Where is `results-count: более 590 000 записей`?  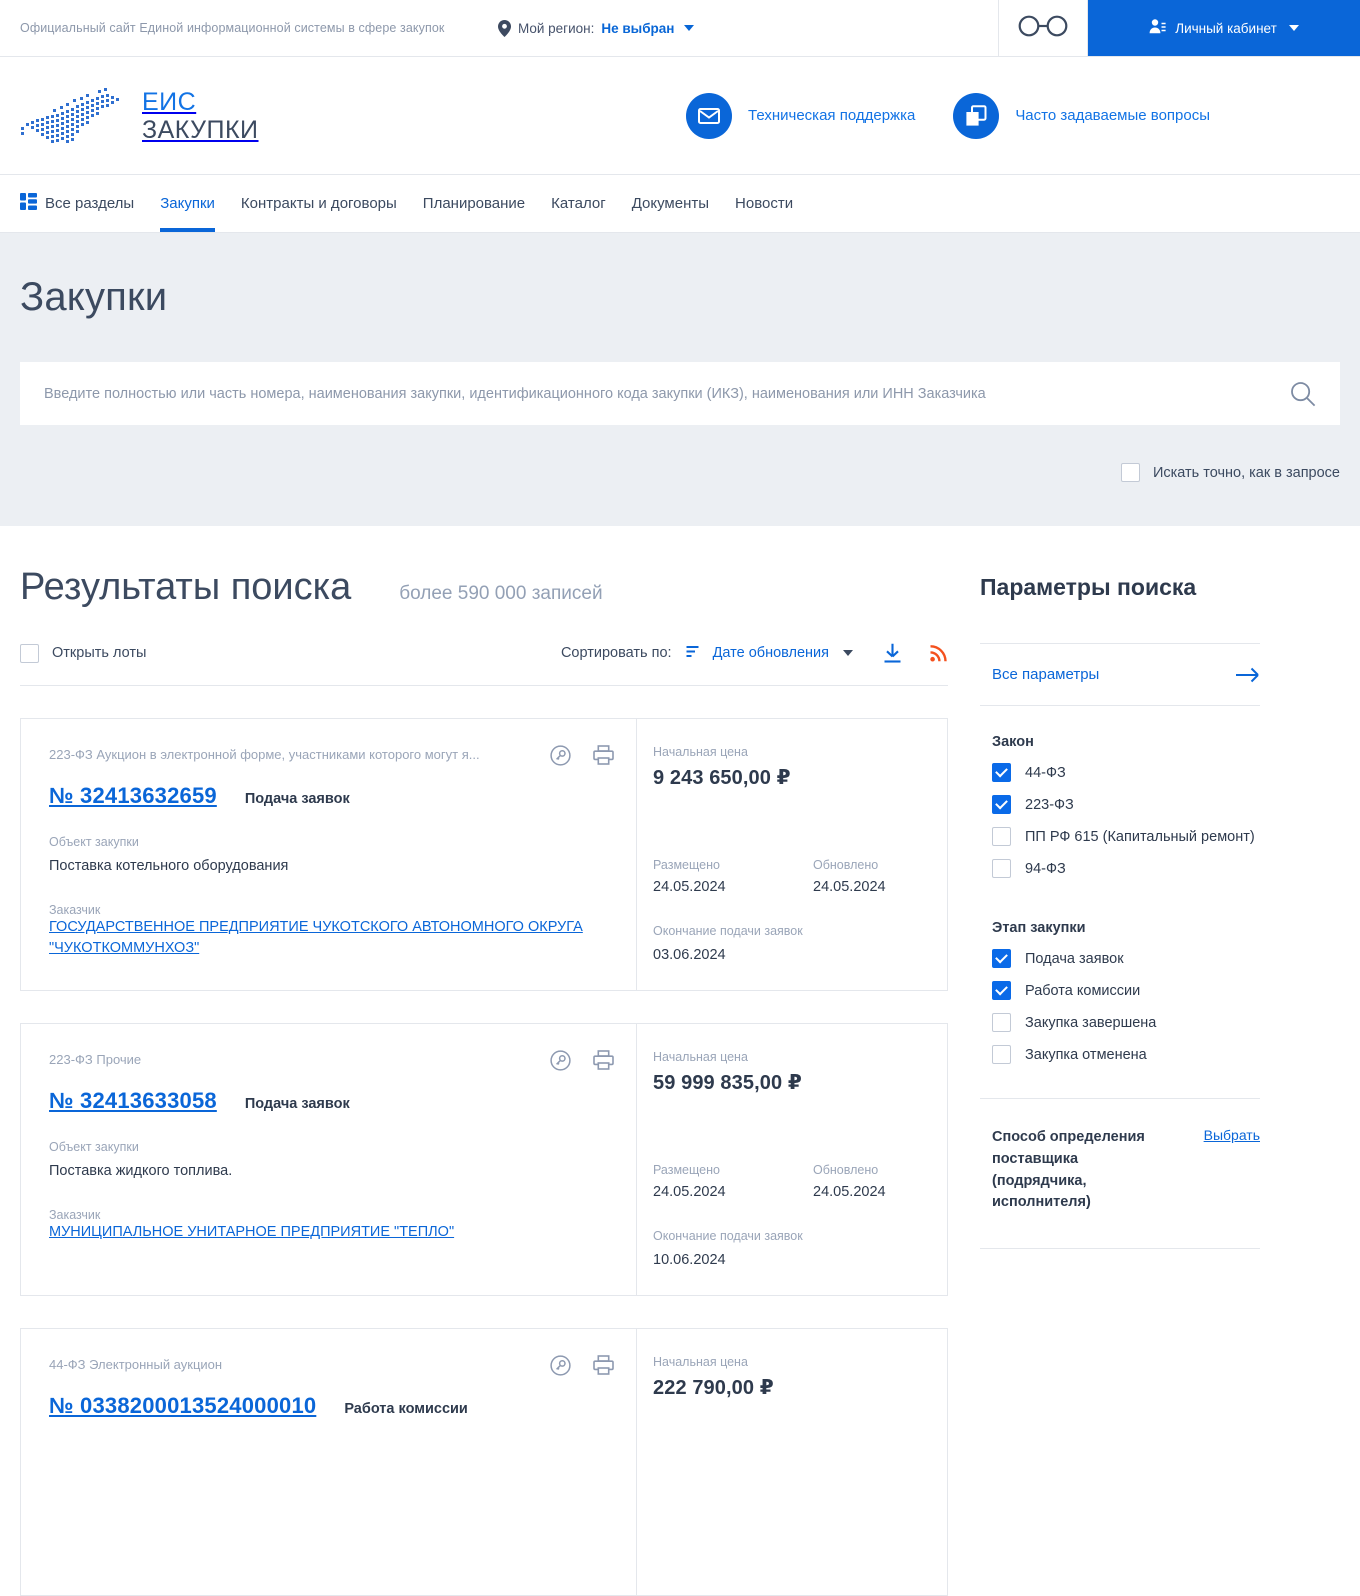
results-count: более 590 000 записей is located at coordinates (501, 593).